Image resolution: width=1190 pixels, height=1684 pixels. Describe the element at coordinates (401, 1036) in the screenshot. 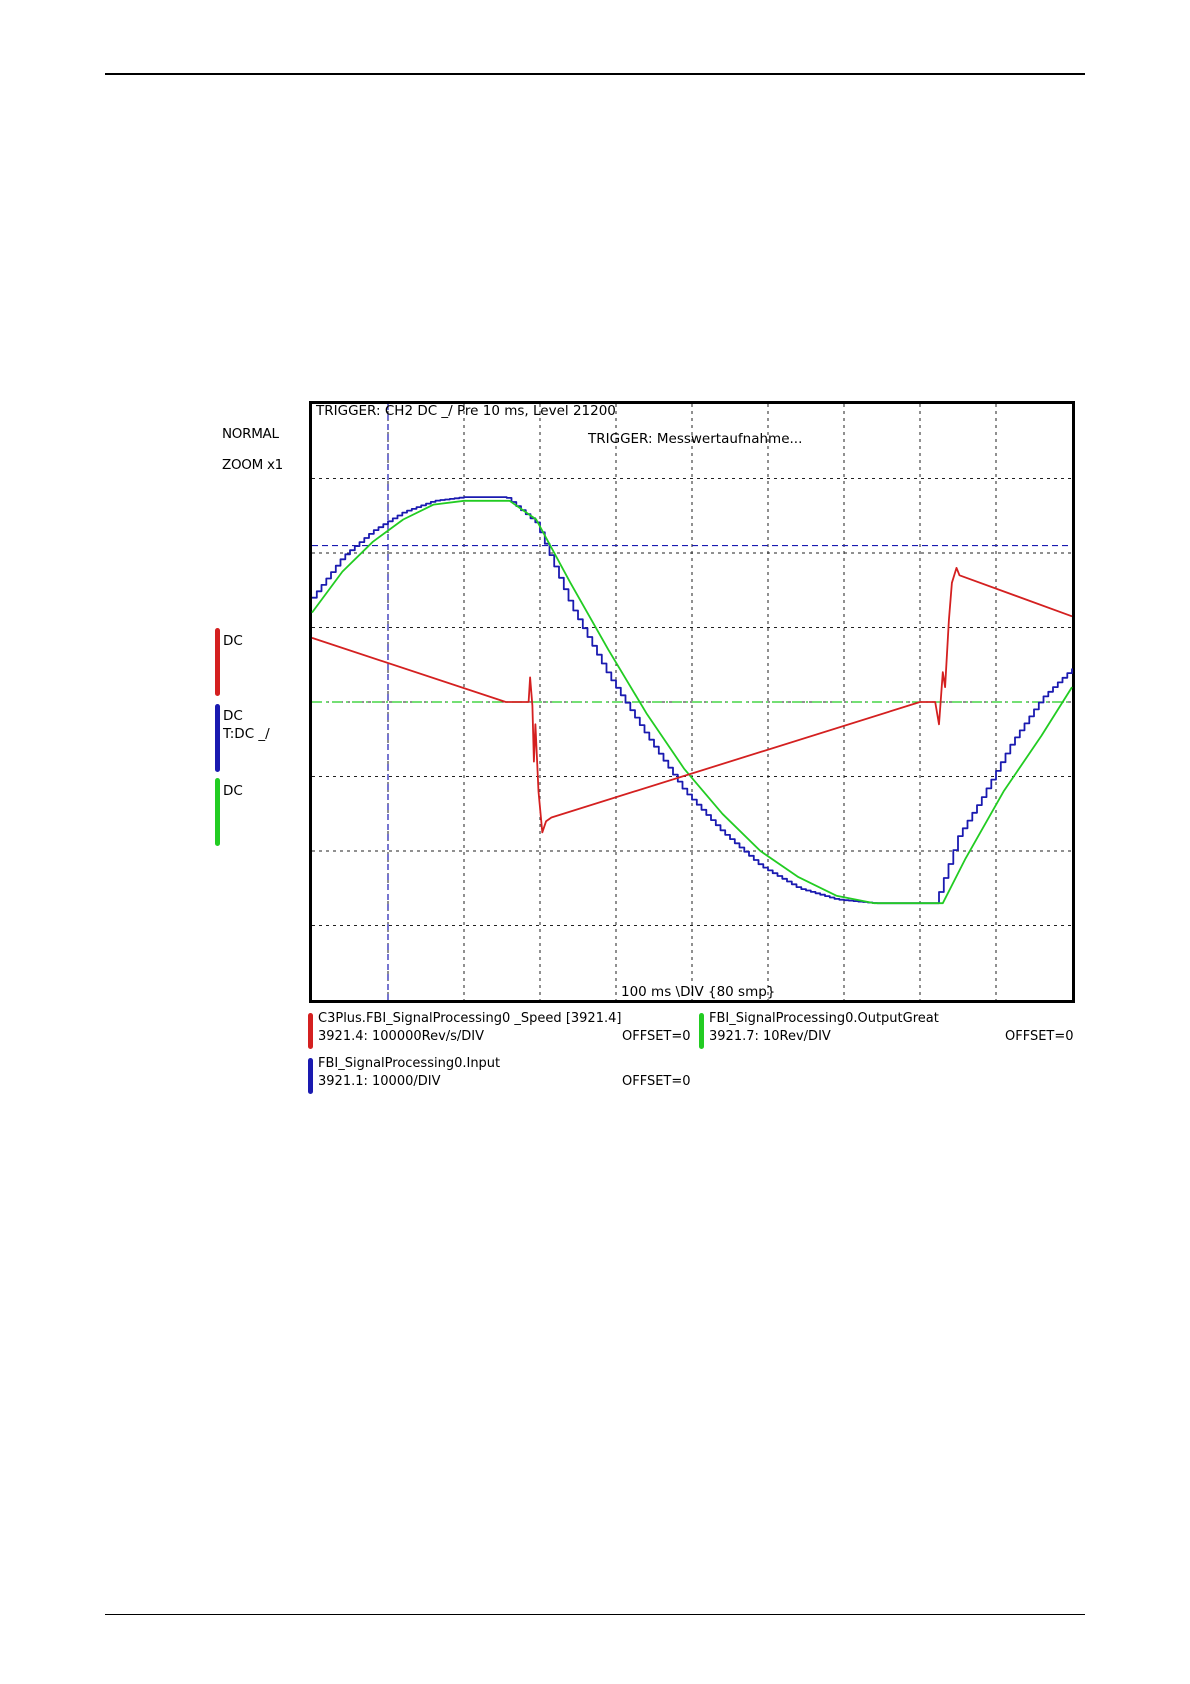

I see `legend-1-scale: 3921.4: 100000Rev/s/DIV` at that location.